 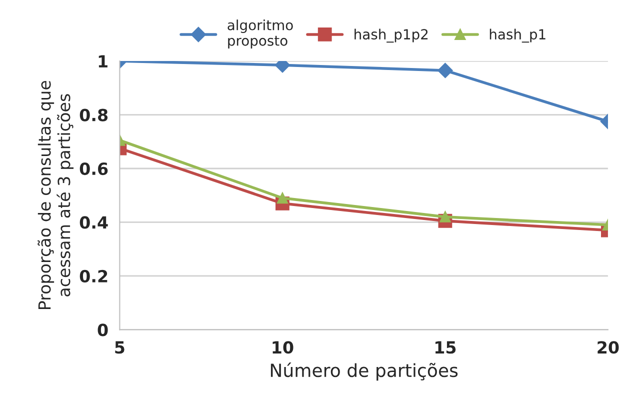 I want to click on y-tick-label: 0.6, so click(x=94, y=169).